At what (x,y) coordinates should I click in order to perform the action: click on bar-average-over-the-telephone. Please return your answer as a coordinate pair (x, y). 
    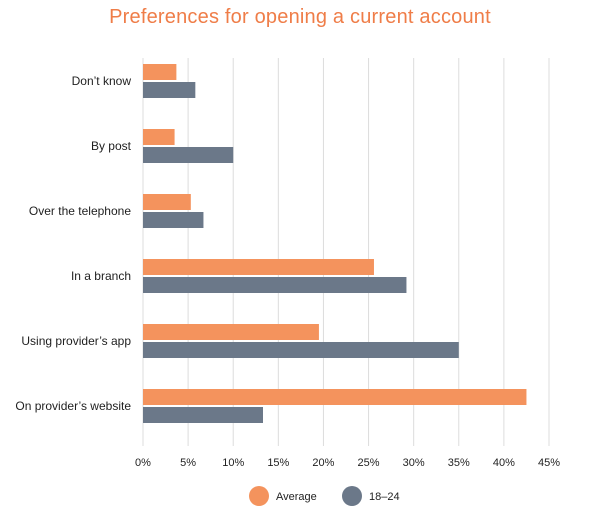
    Looking at the image, I should click on (167, 202).